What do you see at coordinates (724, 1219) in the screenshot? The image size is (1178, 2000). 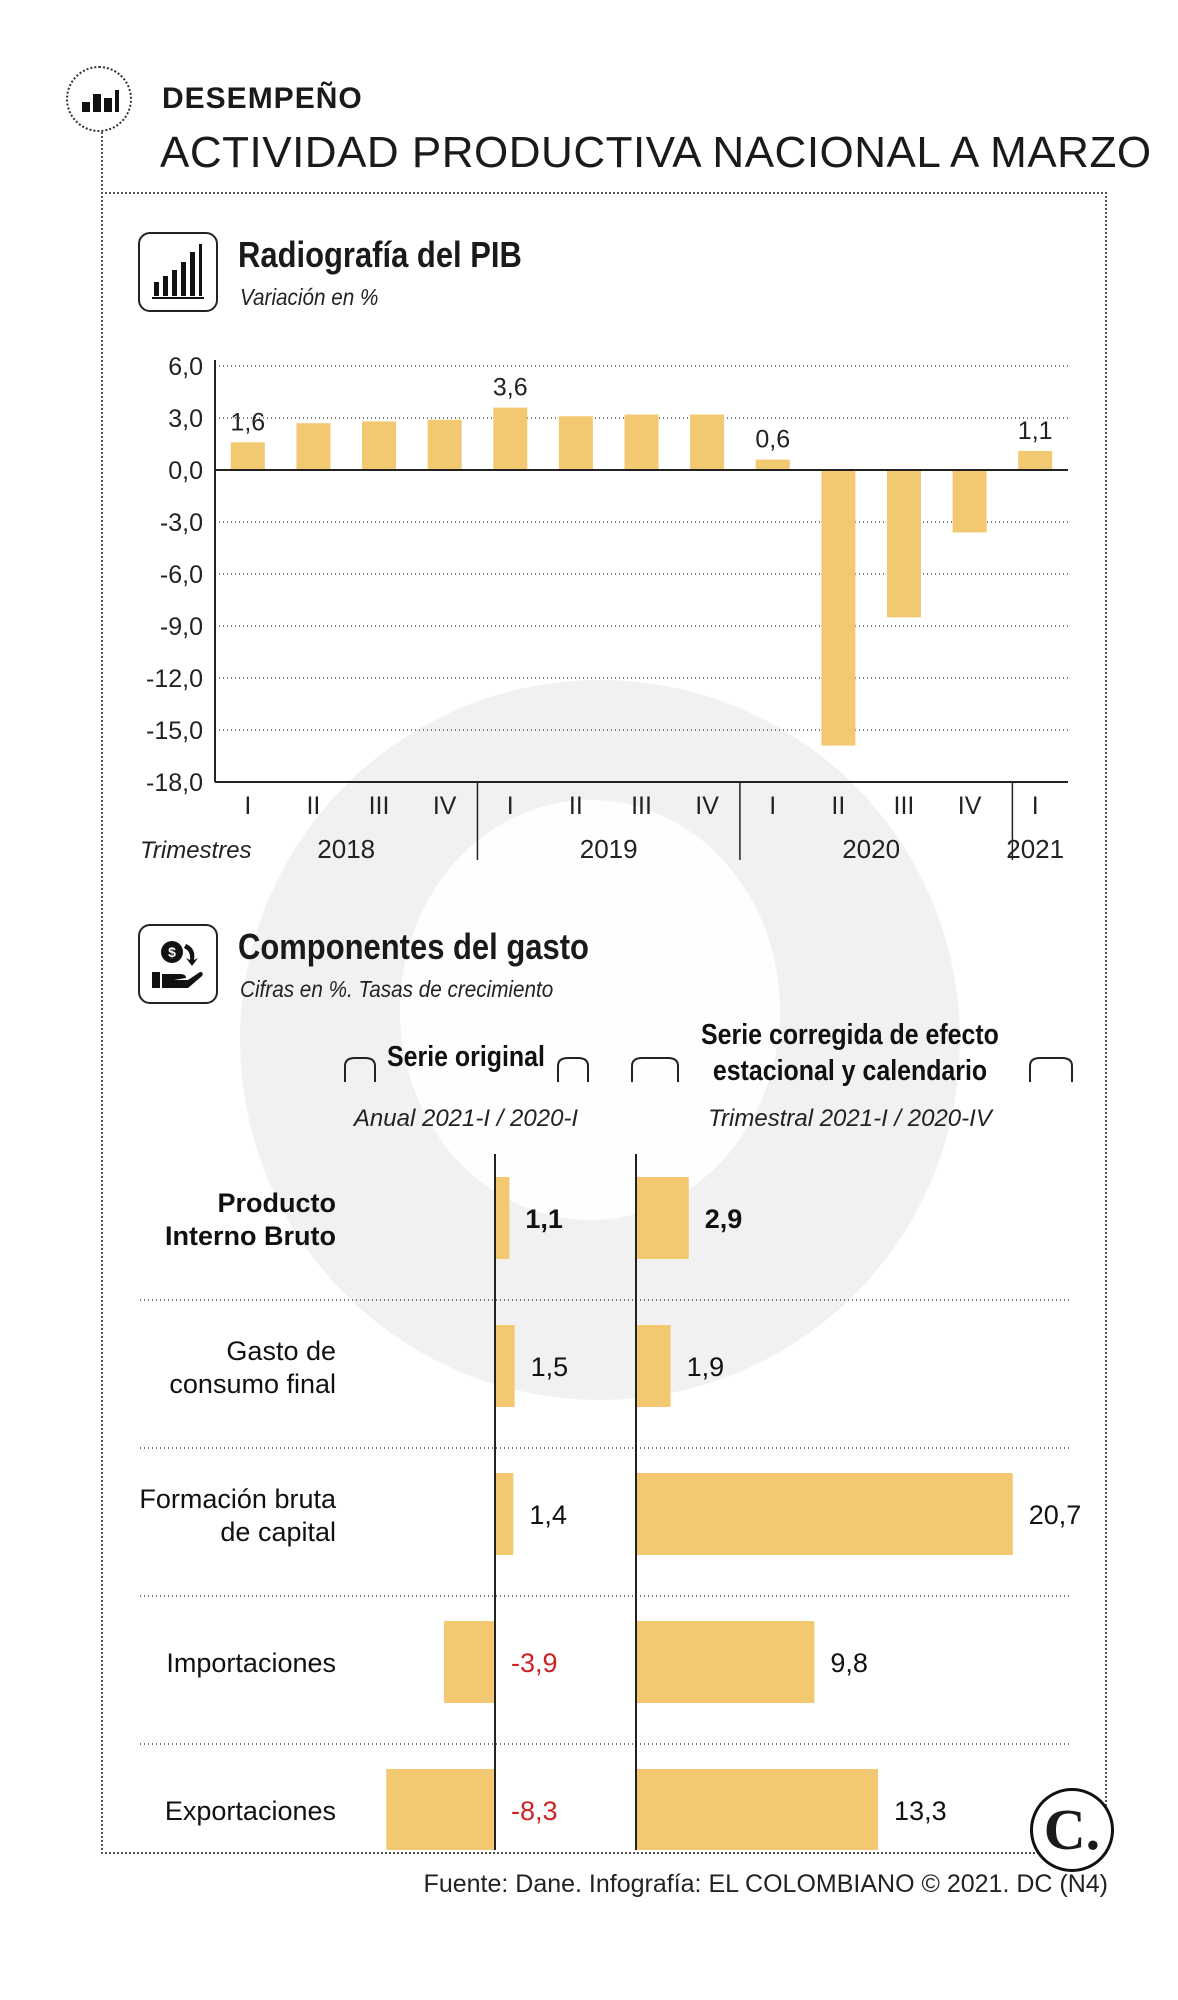 I see `data-label-corregida: 2,9` at bounding box center [724, 1219].